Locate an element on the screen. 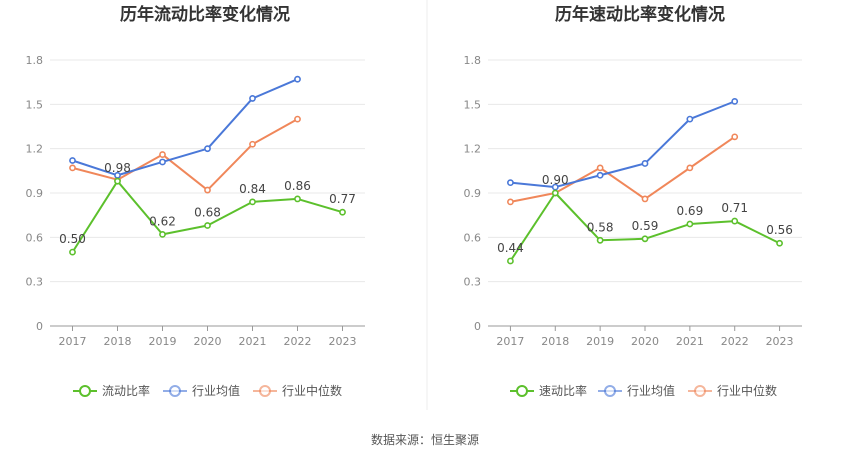 The image size is (850, 458). y-tick-label: 1.5 is located at coordinates (473, 104).